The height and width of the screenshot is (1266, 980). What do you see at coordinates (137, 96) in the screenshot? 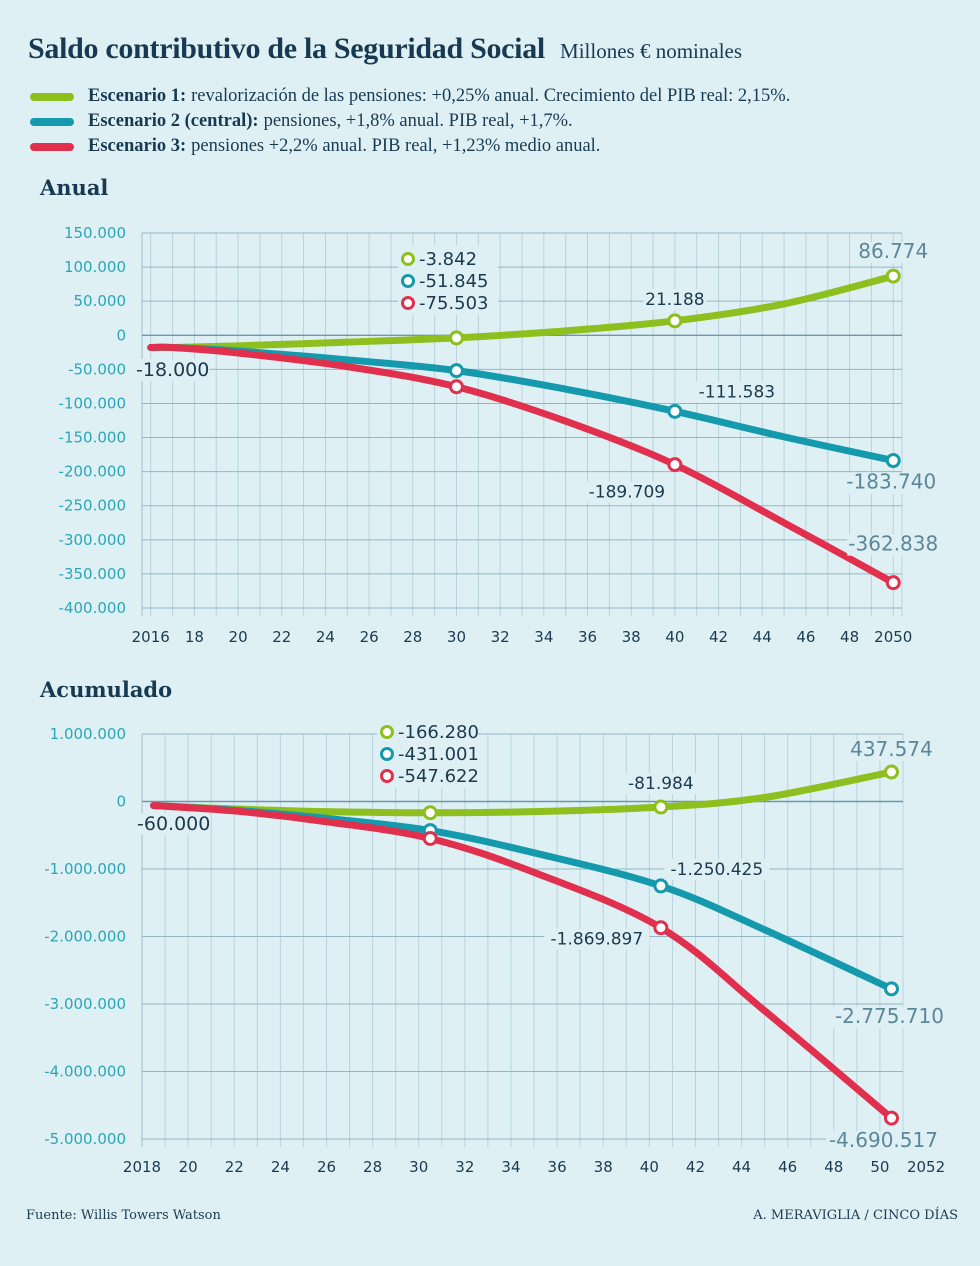
I see `legend-label-bold: Escenario 1:` at bounding box center [137, 96].